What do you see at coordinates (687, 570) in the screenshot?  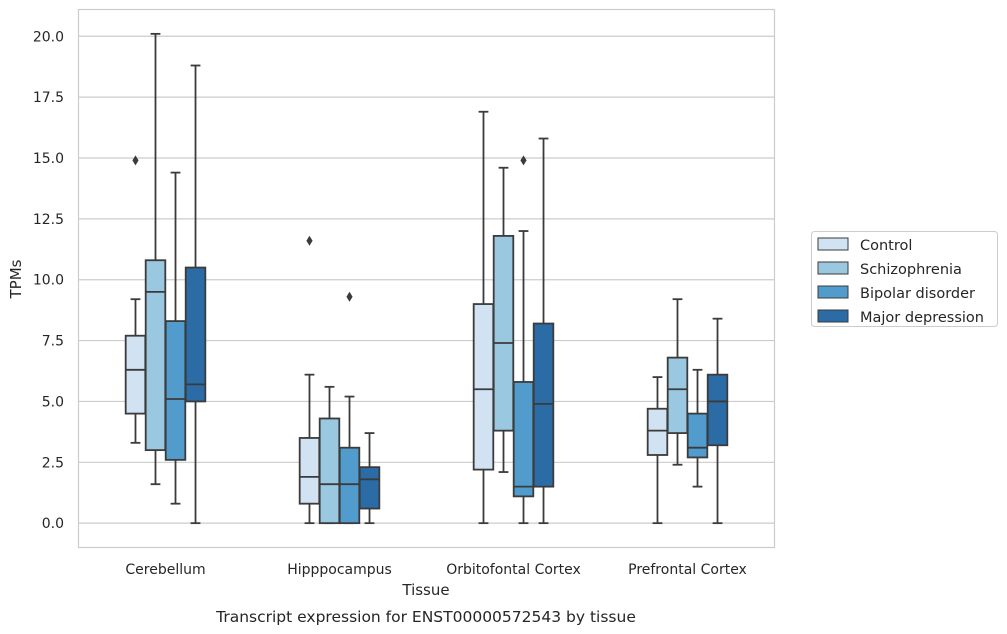 I see `x-tick-label: Prefrontal Cortex` at bounding box center [687, 570].